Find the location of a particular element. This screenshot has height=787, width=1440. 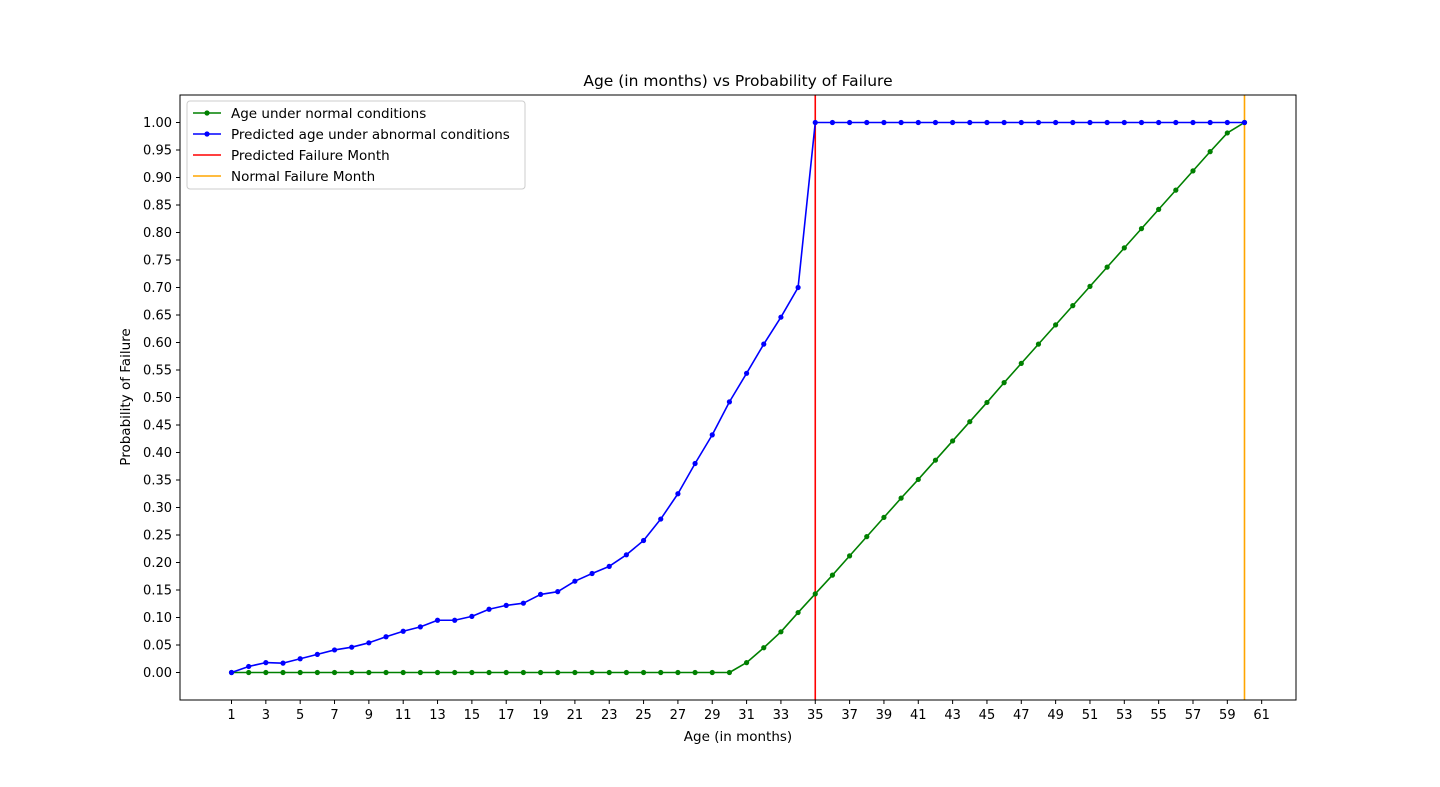

x-tick-label: 33 is located at coordinates (781, 715).